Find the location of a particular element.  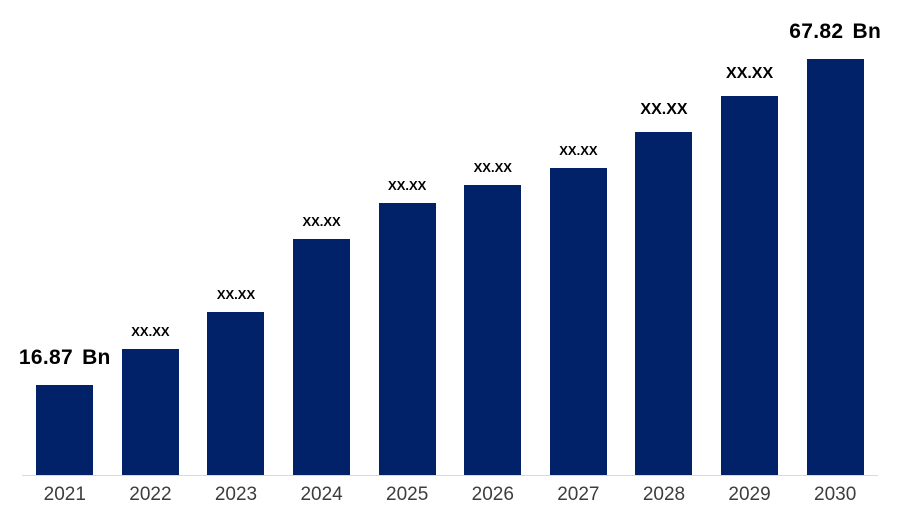

x-tick-label: 2026 is located at coordinates (492, 494).